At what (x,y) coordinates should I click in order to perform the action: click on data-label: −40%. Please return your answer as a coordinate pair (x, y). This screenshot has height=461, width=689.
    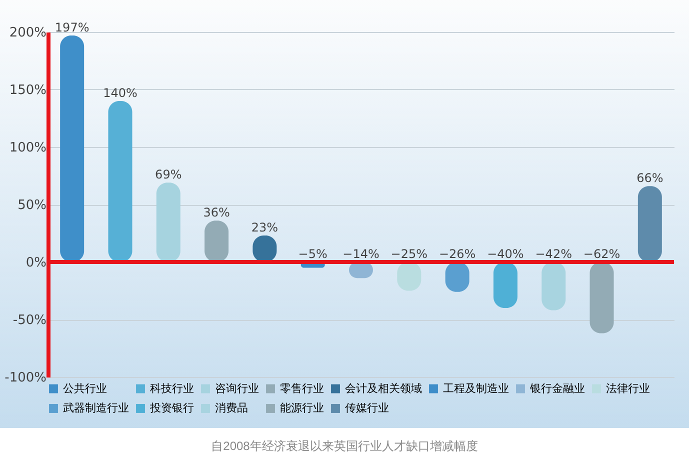
    Looking at the image, I should click on (505, 254).